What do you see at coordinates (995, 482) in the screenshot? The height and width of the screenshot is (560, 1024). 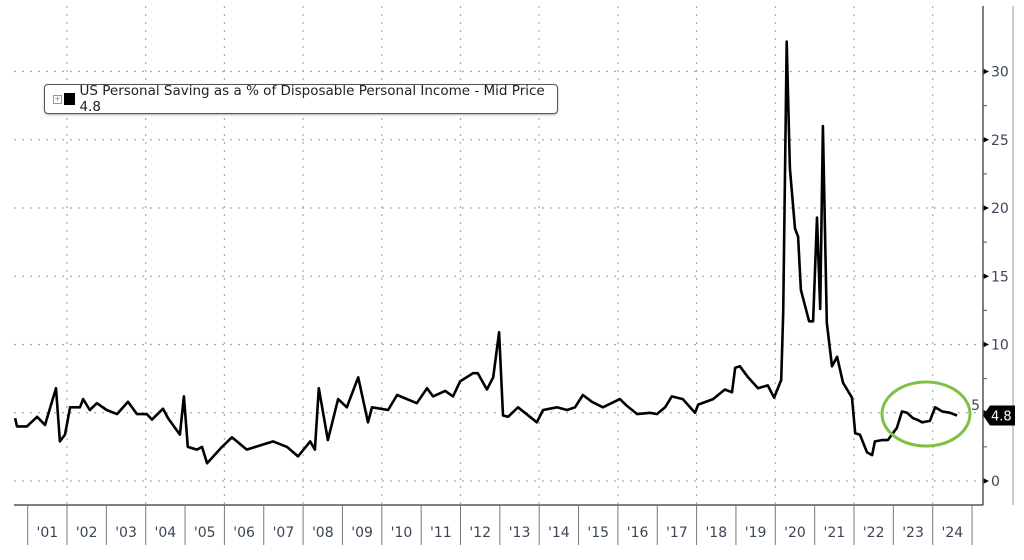 I see `y-tick-label: 0` at bounding box center [995, 482].